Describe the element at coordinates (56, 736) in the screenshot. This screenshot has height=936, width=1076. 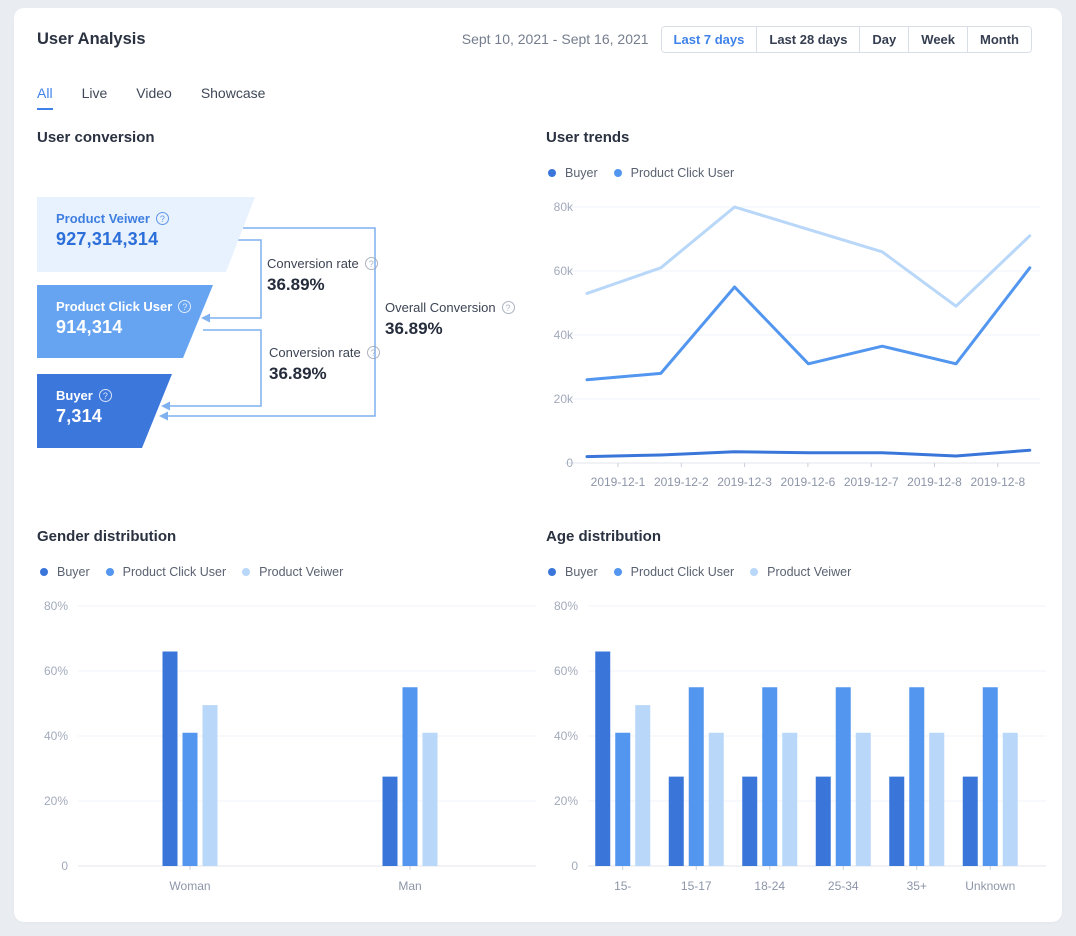
I see `y-axis-tick-label: 40%` at that location.